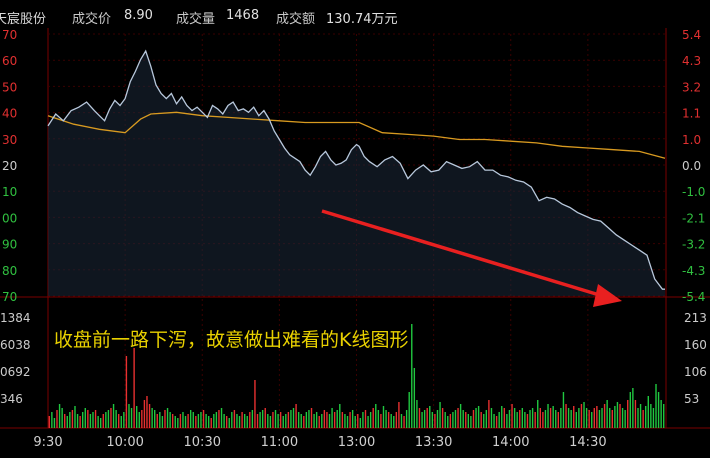 Image resolution: width=710 pixels, height=458 pixels. What do you see at coordinates (9, 166) in the screenshot?
I see `left-axis-label: 20` at bounding box center [9, 166].